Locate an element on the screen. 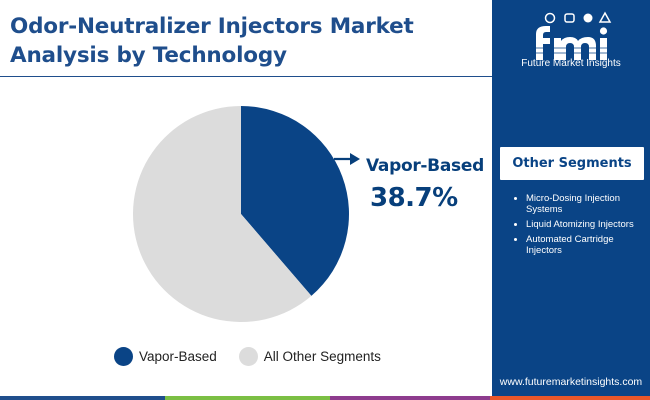 The width and height of the screenshot is (650, 400). bottom-color-bar is located at coordinates (325, 398).